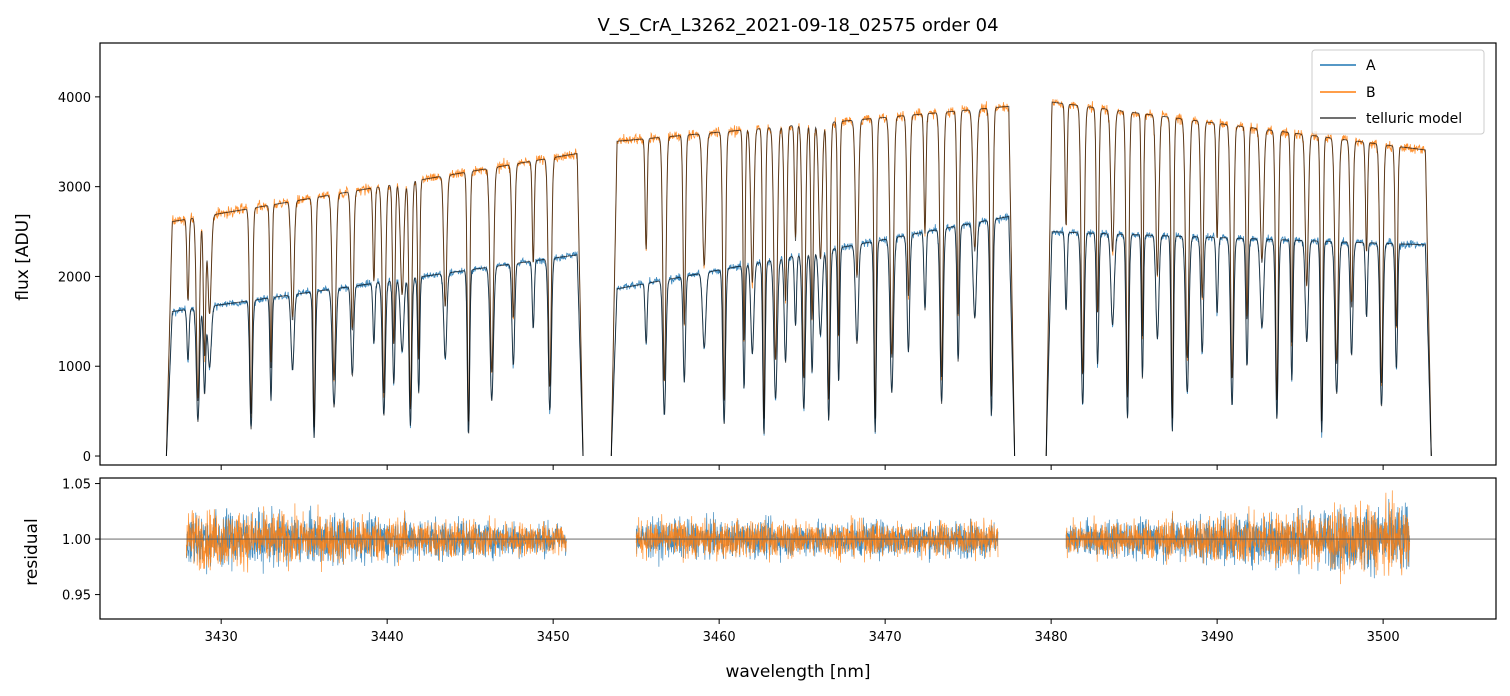 The image size is (1510, 696). I want to click on y-tick-label: 1000, so click(74, 367).